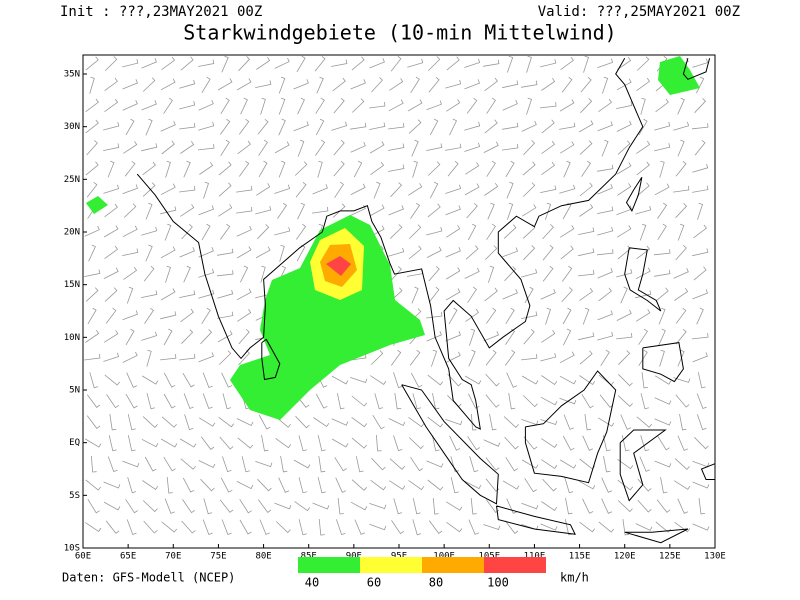  What do you see at coordinates (128, 557) in the screenshot?
I see `lon-label: 65E` at bounding box center [128, 557].